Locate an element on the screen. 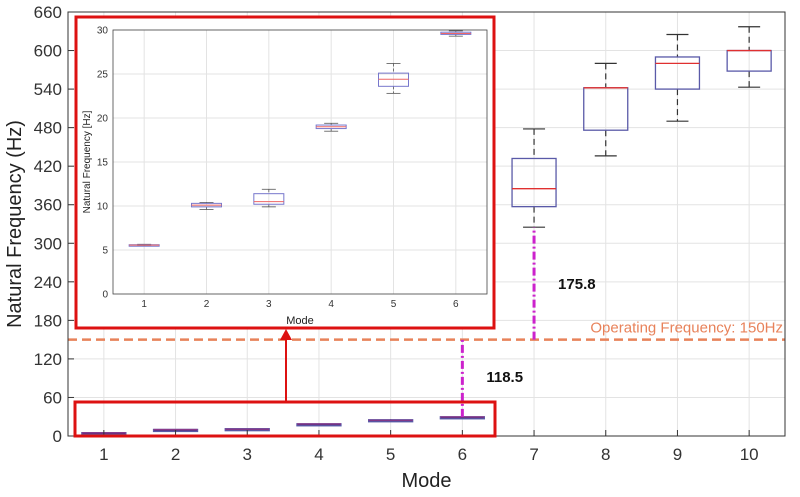 The width and height of the screenshot is (800, 497). inset-x-tick-label: 5 is located at coordinates (394, 304).